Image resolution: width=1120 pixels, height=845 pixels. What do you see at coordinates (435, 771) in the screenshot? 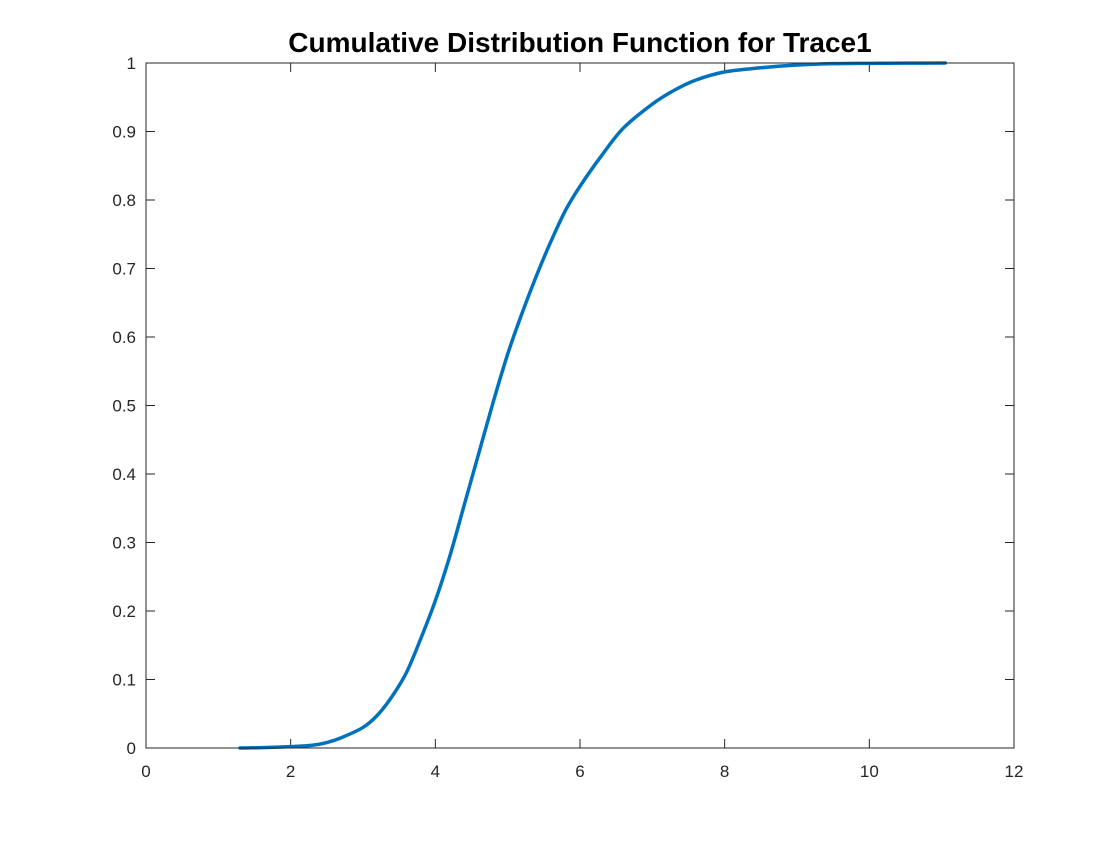
I see `x-tick-label: 4` at bounding box center [435, 771].